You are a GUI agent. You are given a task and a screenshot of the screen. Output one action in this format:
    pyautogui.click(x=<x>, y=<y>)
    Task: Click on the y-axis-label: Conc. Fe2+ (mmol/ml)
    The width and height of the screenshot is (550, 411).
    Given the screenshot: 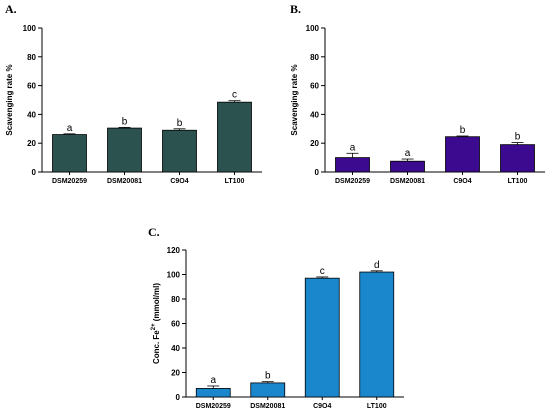 What is the action you would take?
    pyautogui.click(x=156, y=323)
    